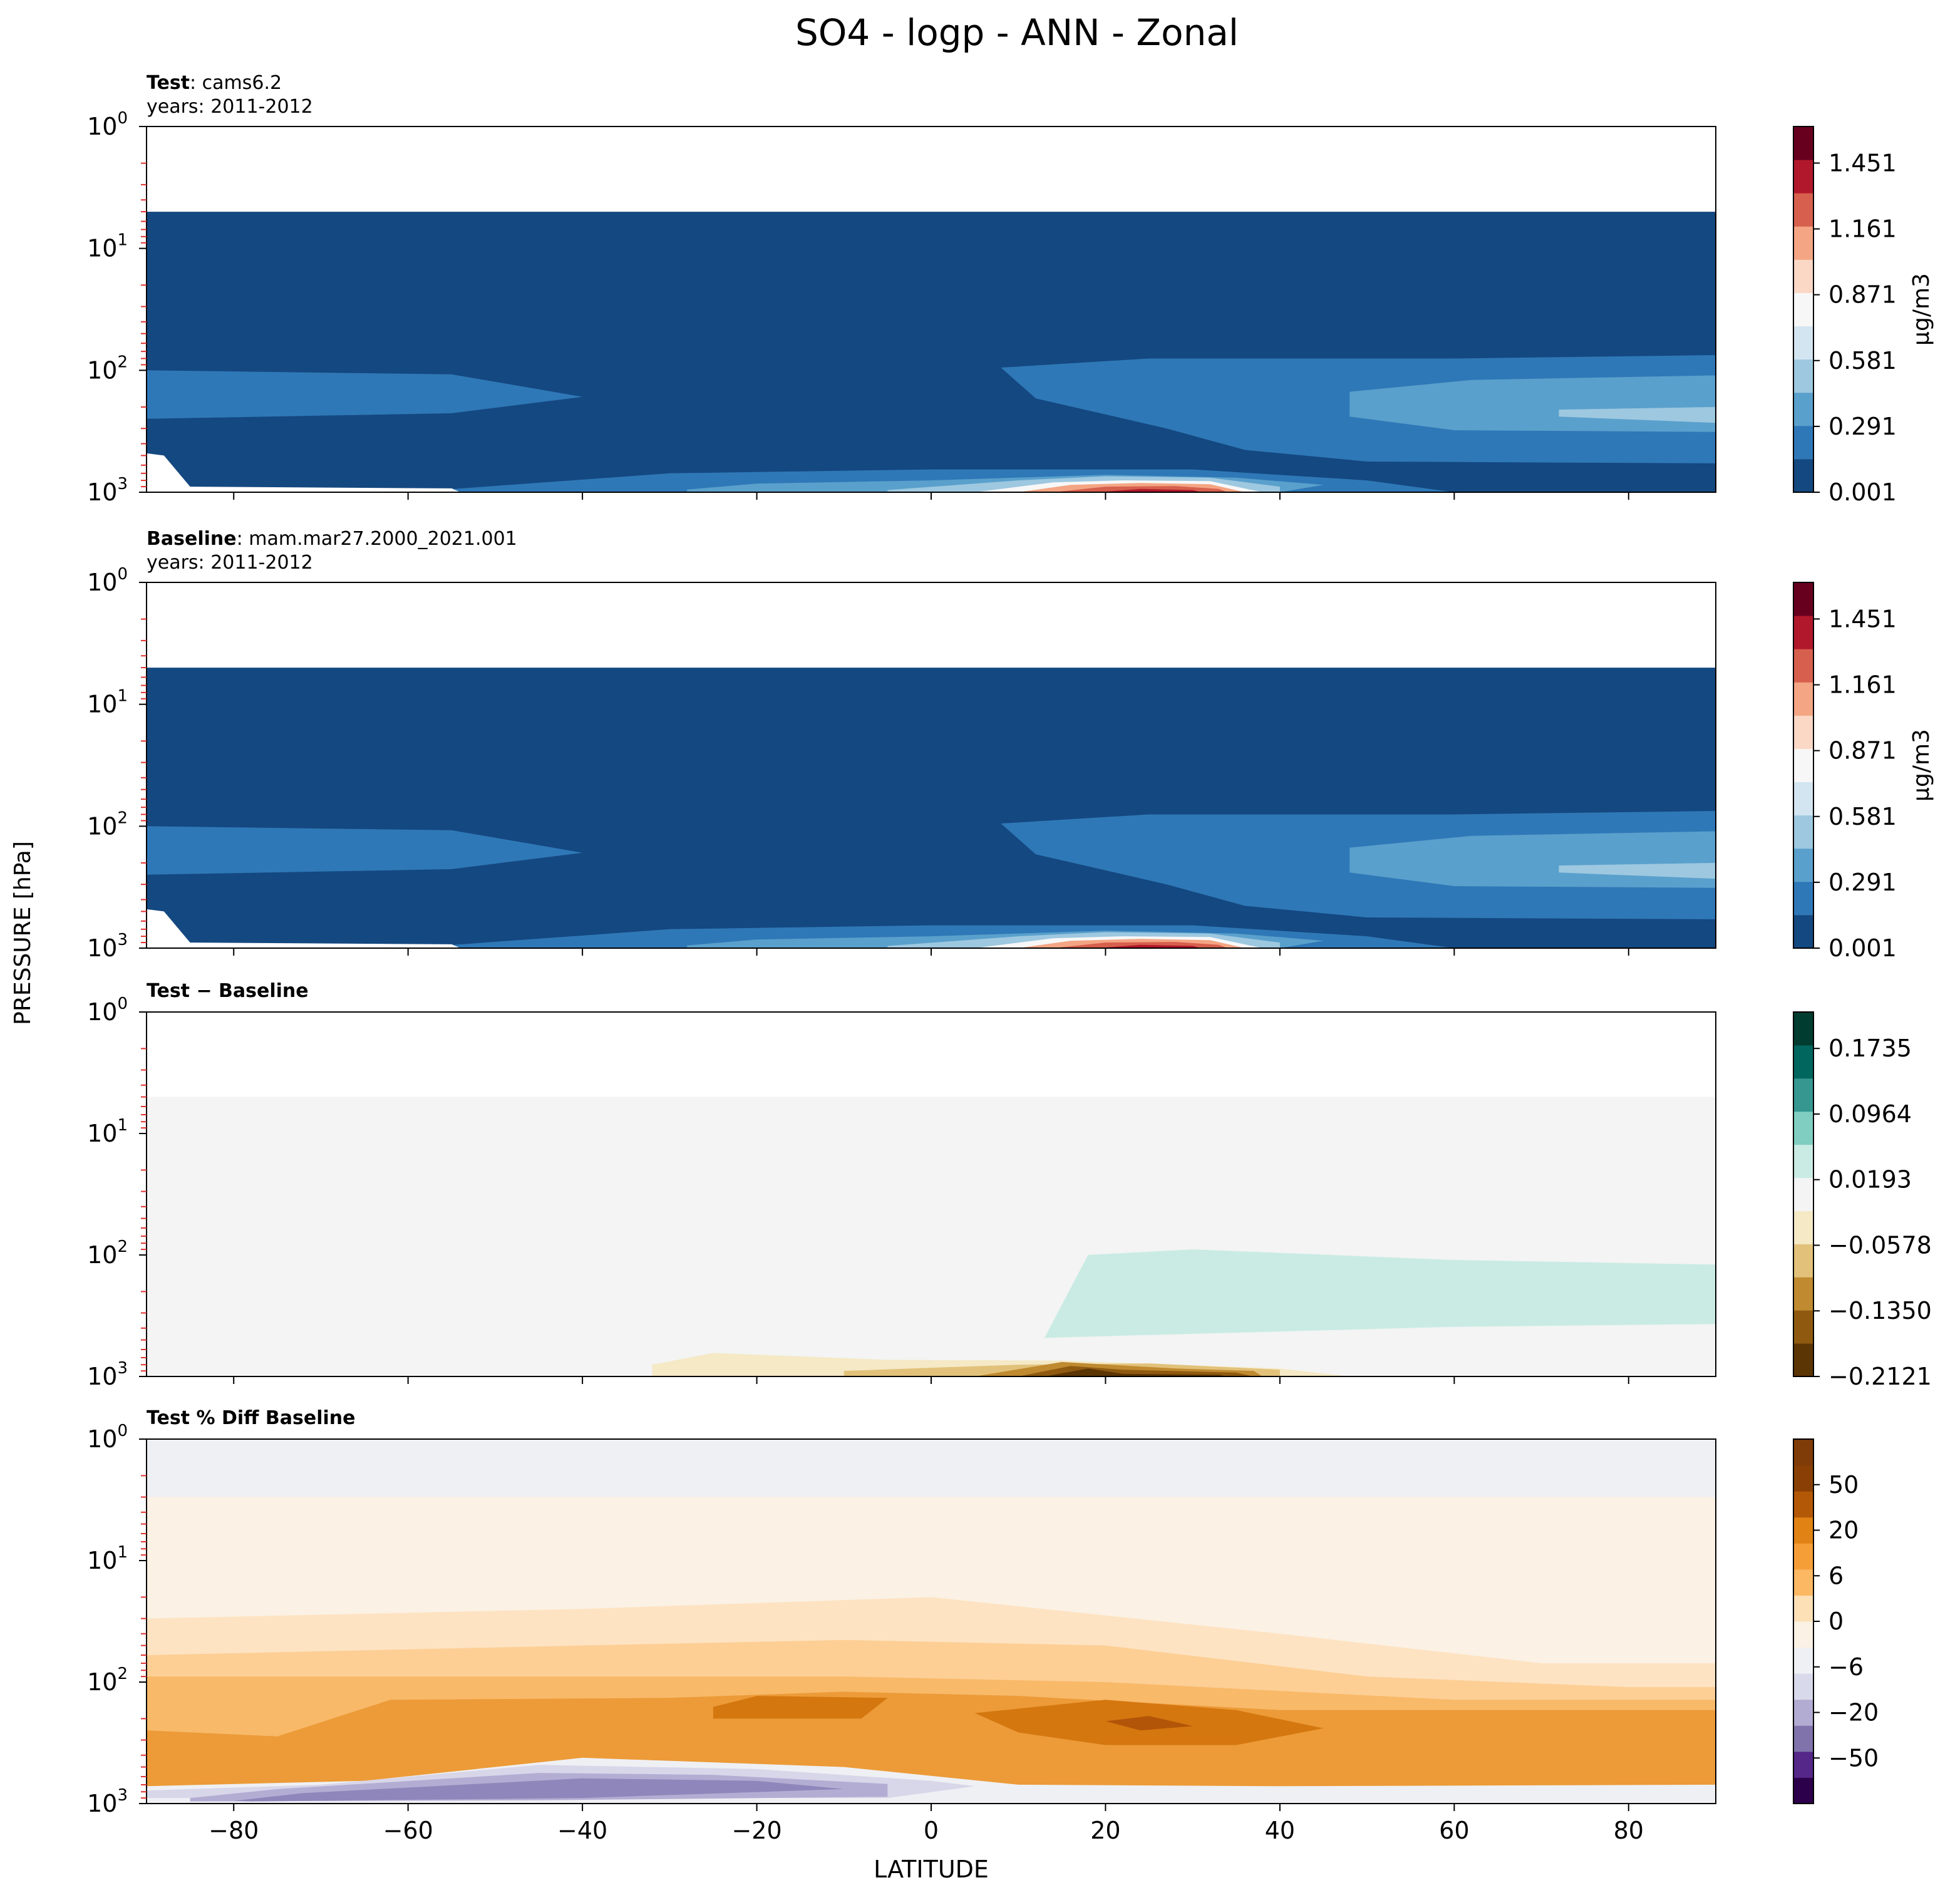 This screenshot has width=1960, height=1900. What do you see at coordinates (756, 1830) in the screenshot?
I see `x-tick-label: −20` at bounding box center [756, 1830].